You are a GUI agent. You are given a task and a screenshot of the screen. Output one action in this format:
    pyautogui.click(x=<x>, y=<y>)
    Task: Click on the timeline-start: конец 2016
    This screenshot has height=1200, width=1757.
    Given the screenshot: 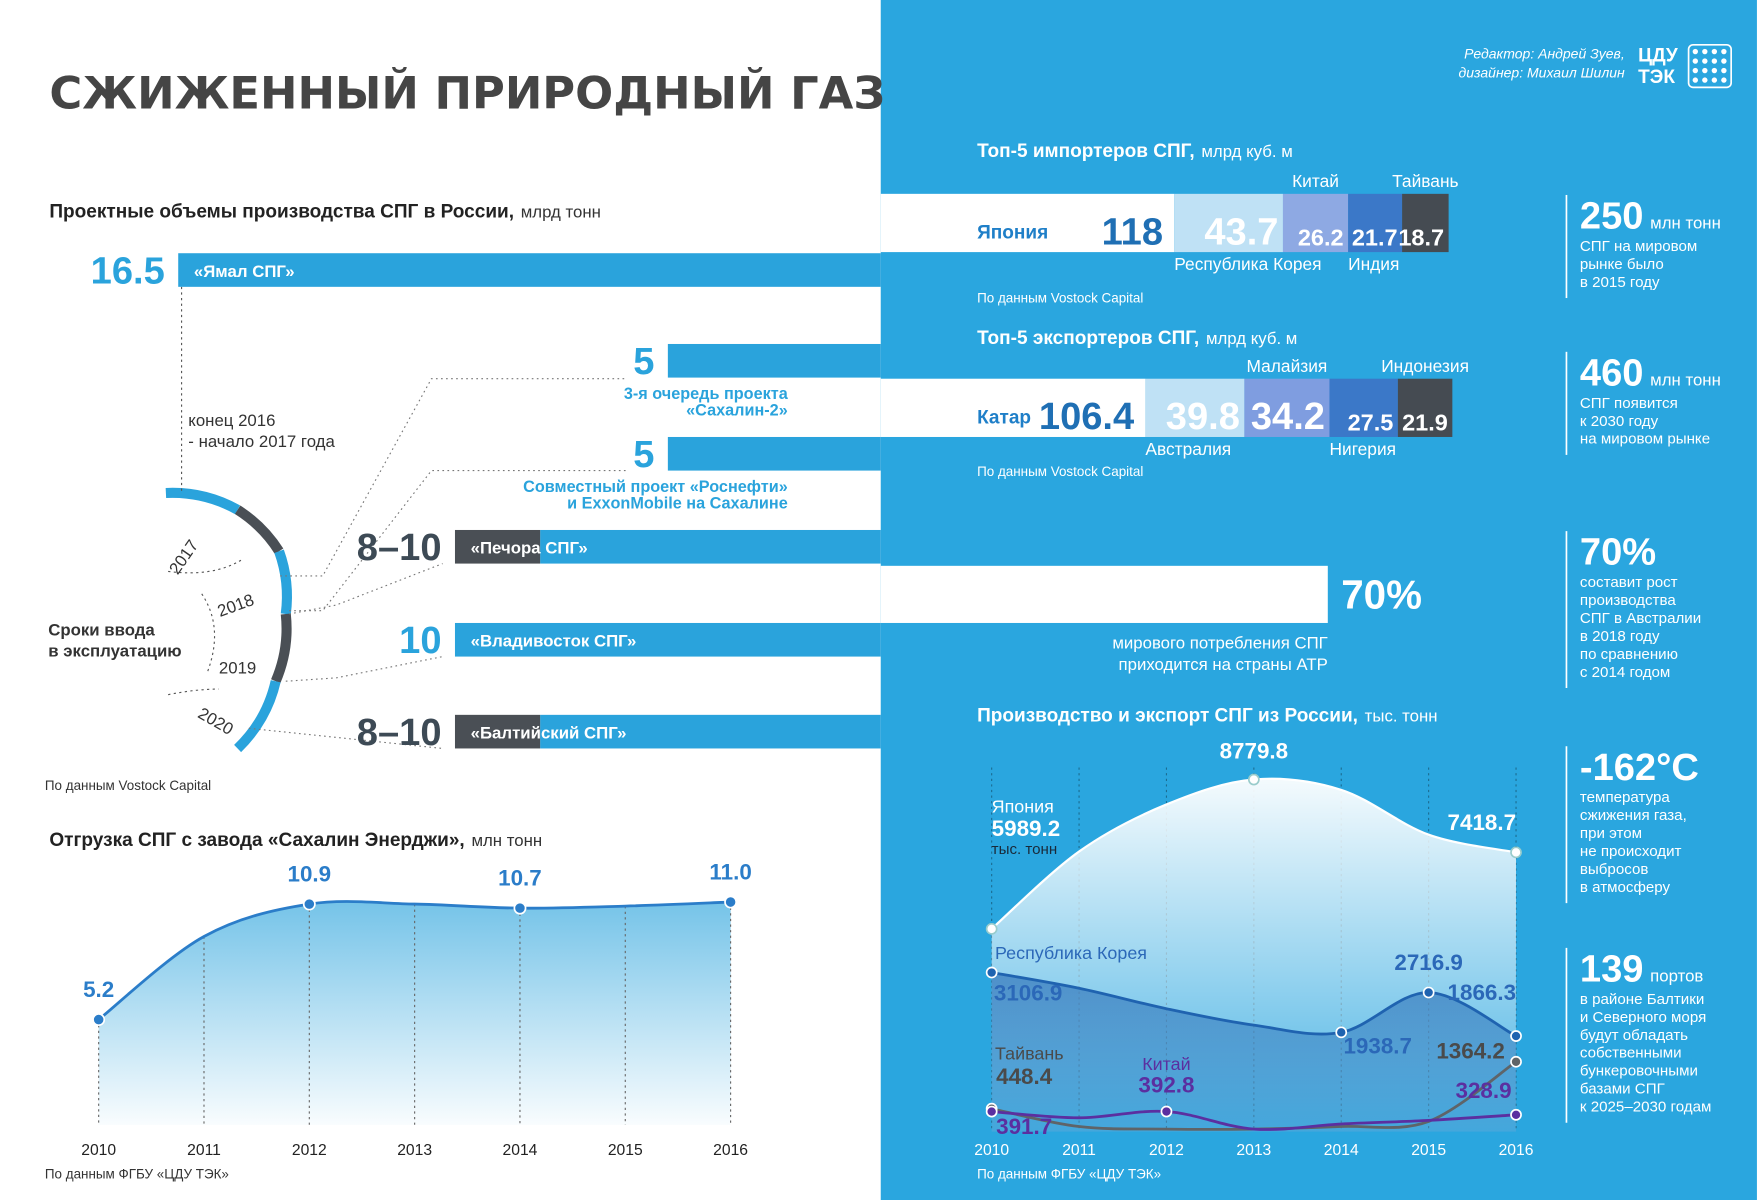 What is the action you would take?
    pyautogui.click(x=231, y=420)
    